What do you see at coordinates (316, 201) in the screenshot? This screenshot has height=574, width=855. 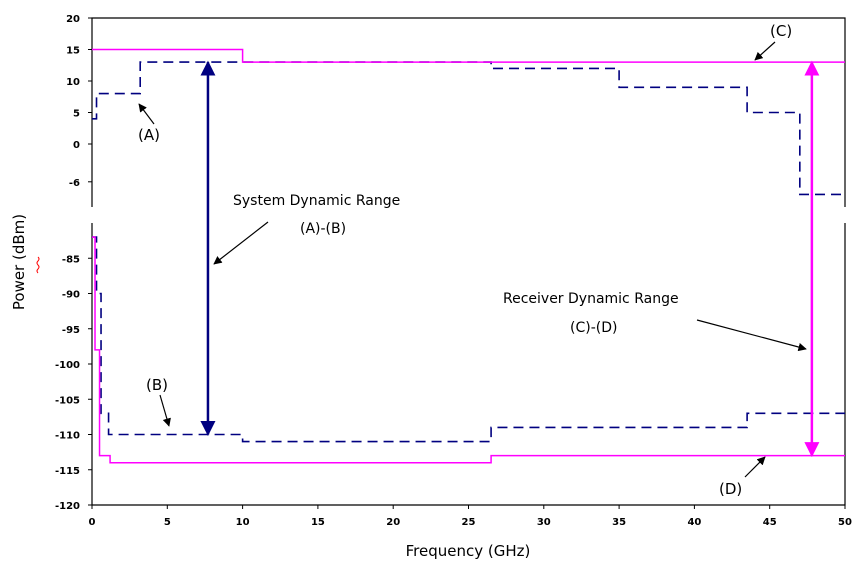 I see `system-range-label-line1: System Dynamic Range` at bounding box center [316, 201].